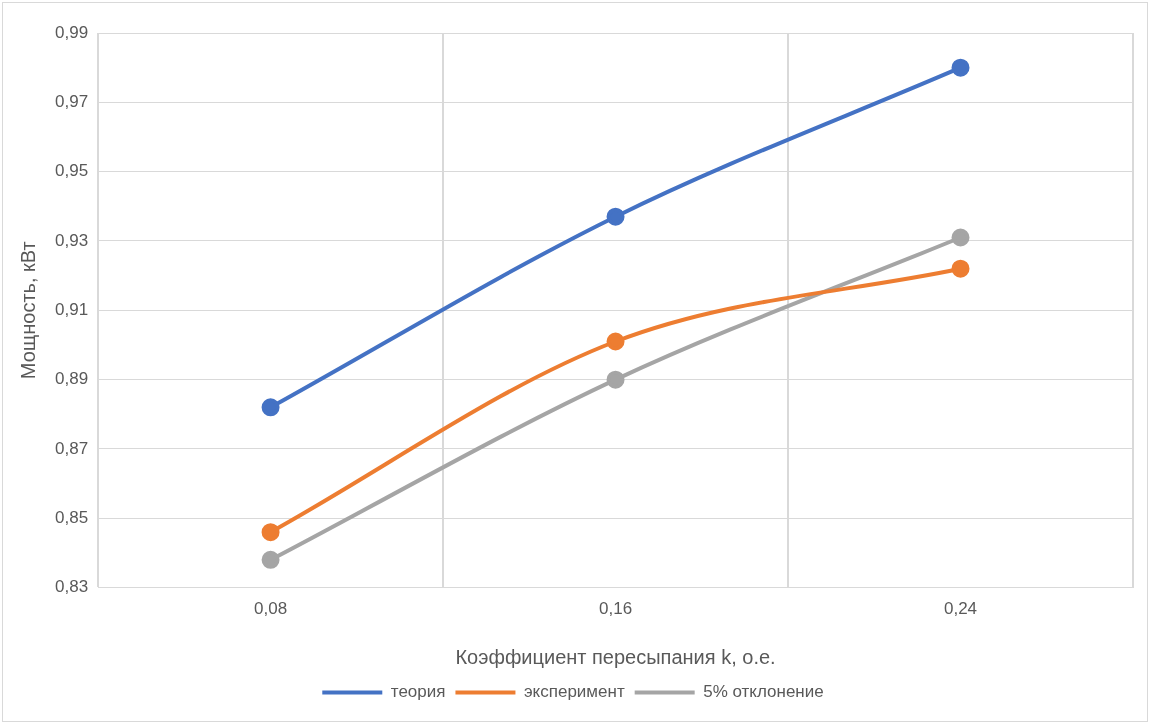 Image resolution: width=1150 pixels, height=724 pixels. I want to click on y-tick-label: 0,95, so click(71, 171).